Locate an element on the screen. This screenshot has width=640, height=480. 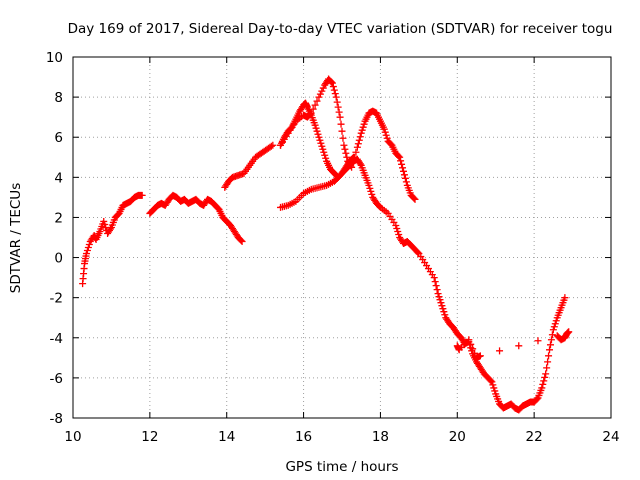
y-tick-label: -6 is located at coordinates (56, 379).